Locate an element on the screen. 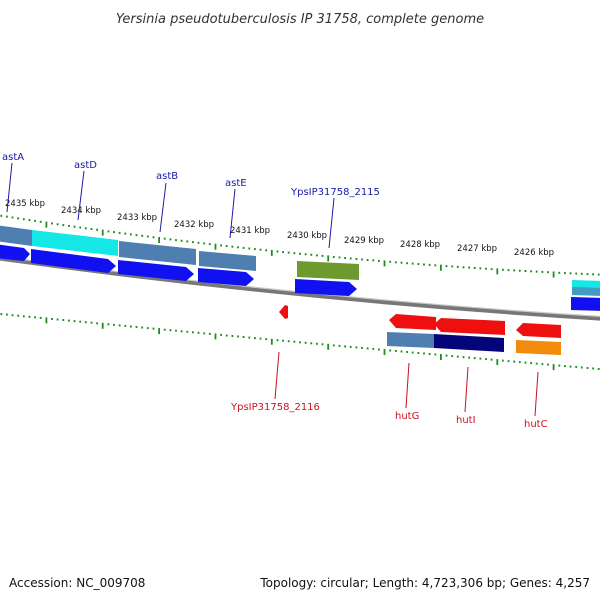 Image resolution: width=600 pixels, height=600 pixels. reverse-cds-row is located at coordinates (475, 326).